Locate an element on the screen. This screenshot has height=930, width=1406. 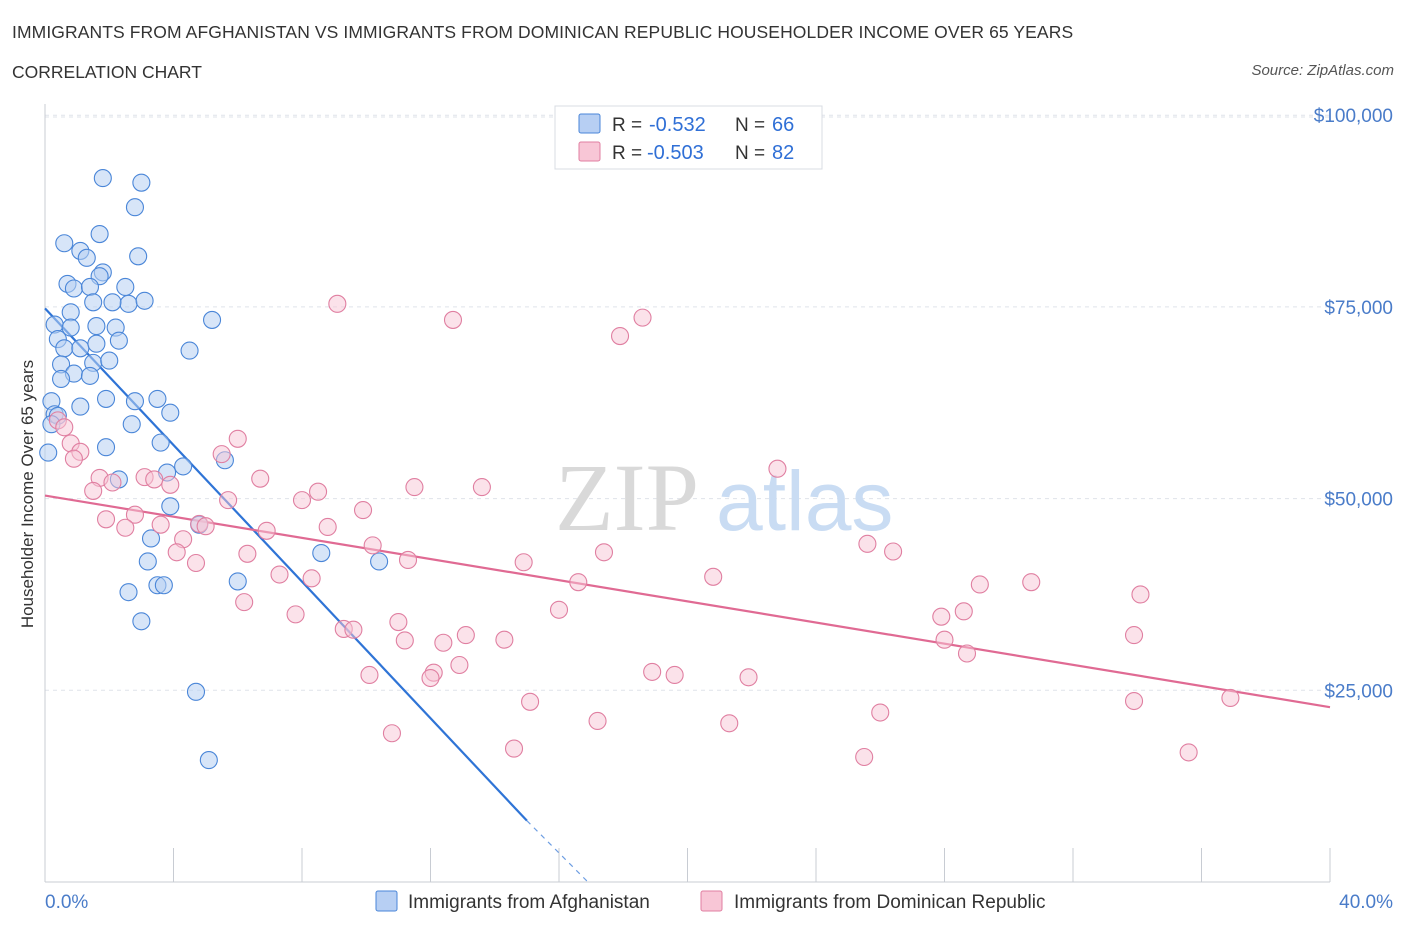
y-tick-label-2: $75,000 is located at coordinates (1358, 308).